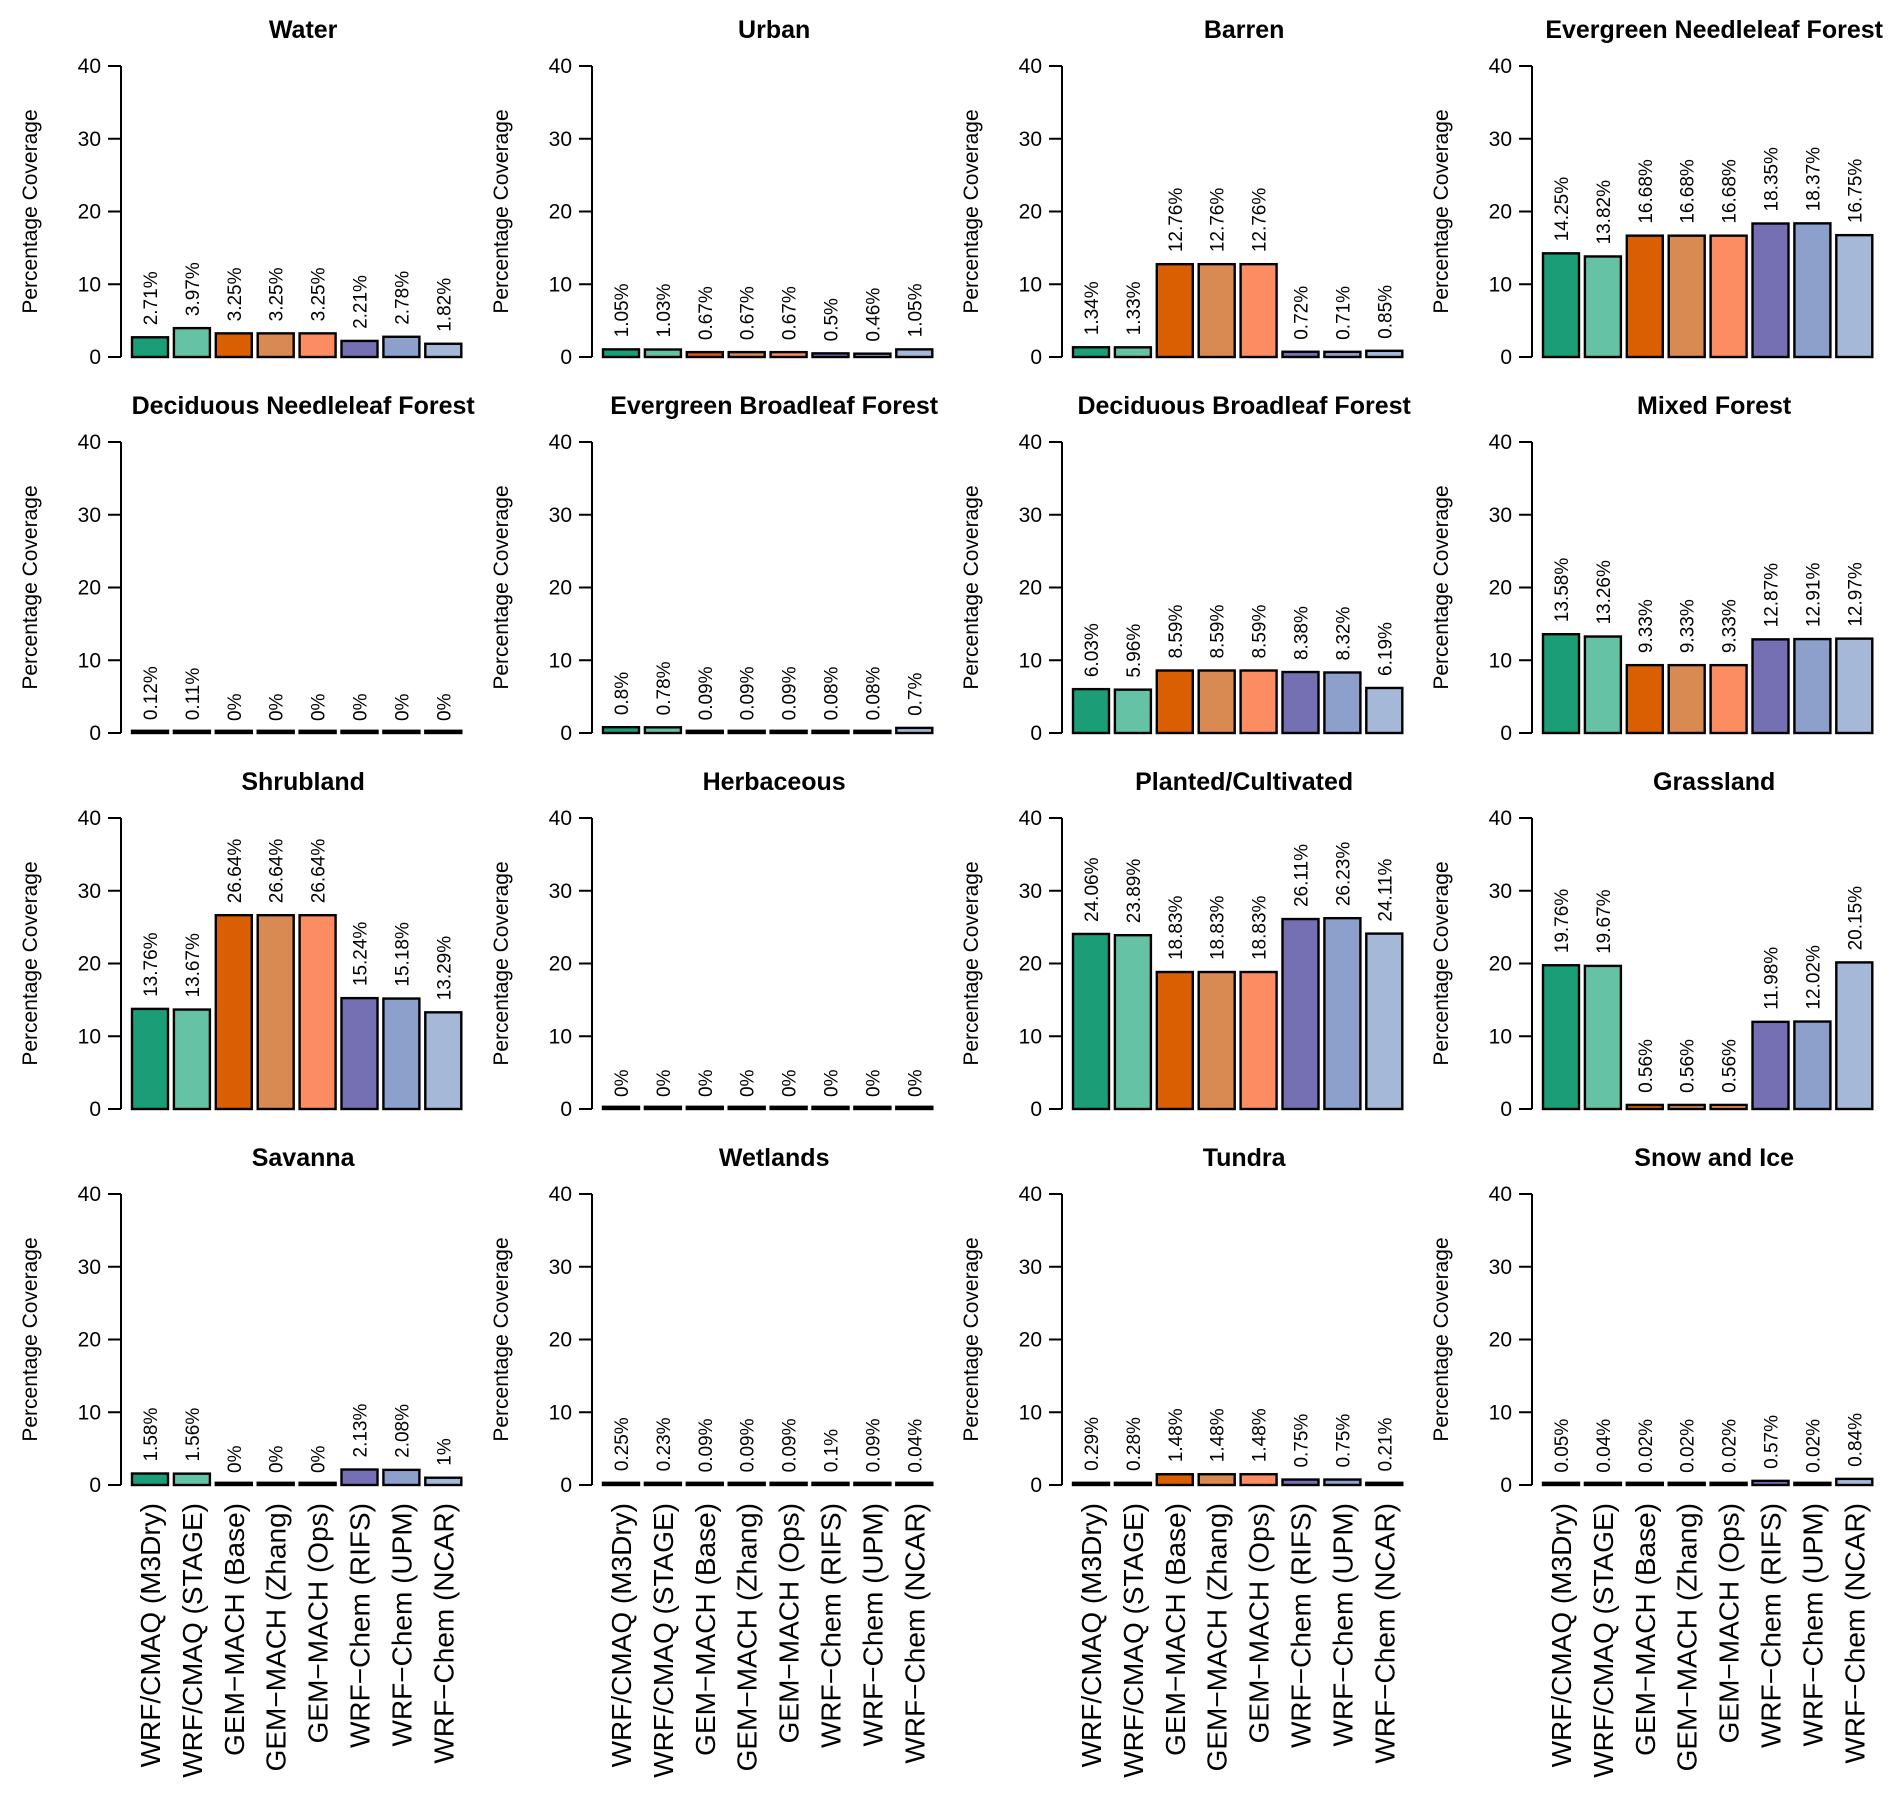 The image size is (1892, 1814). Describe the element at coordinates (1092, 1444) in the screenshot. I see `data-label: 0.29%` at that location.